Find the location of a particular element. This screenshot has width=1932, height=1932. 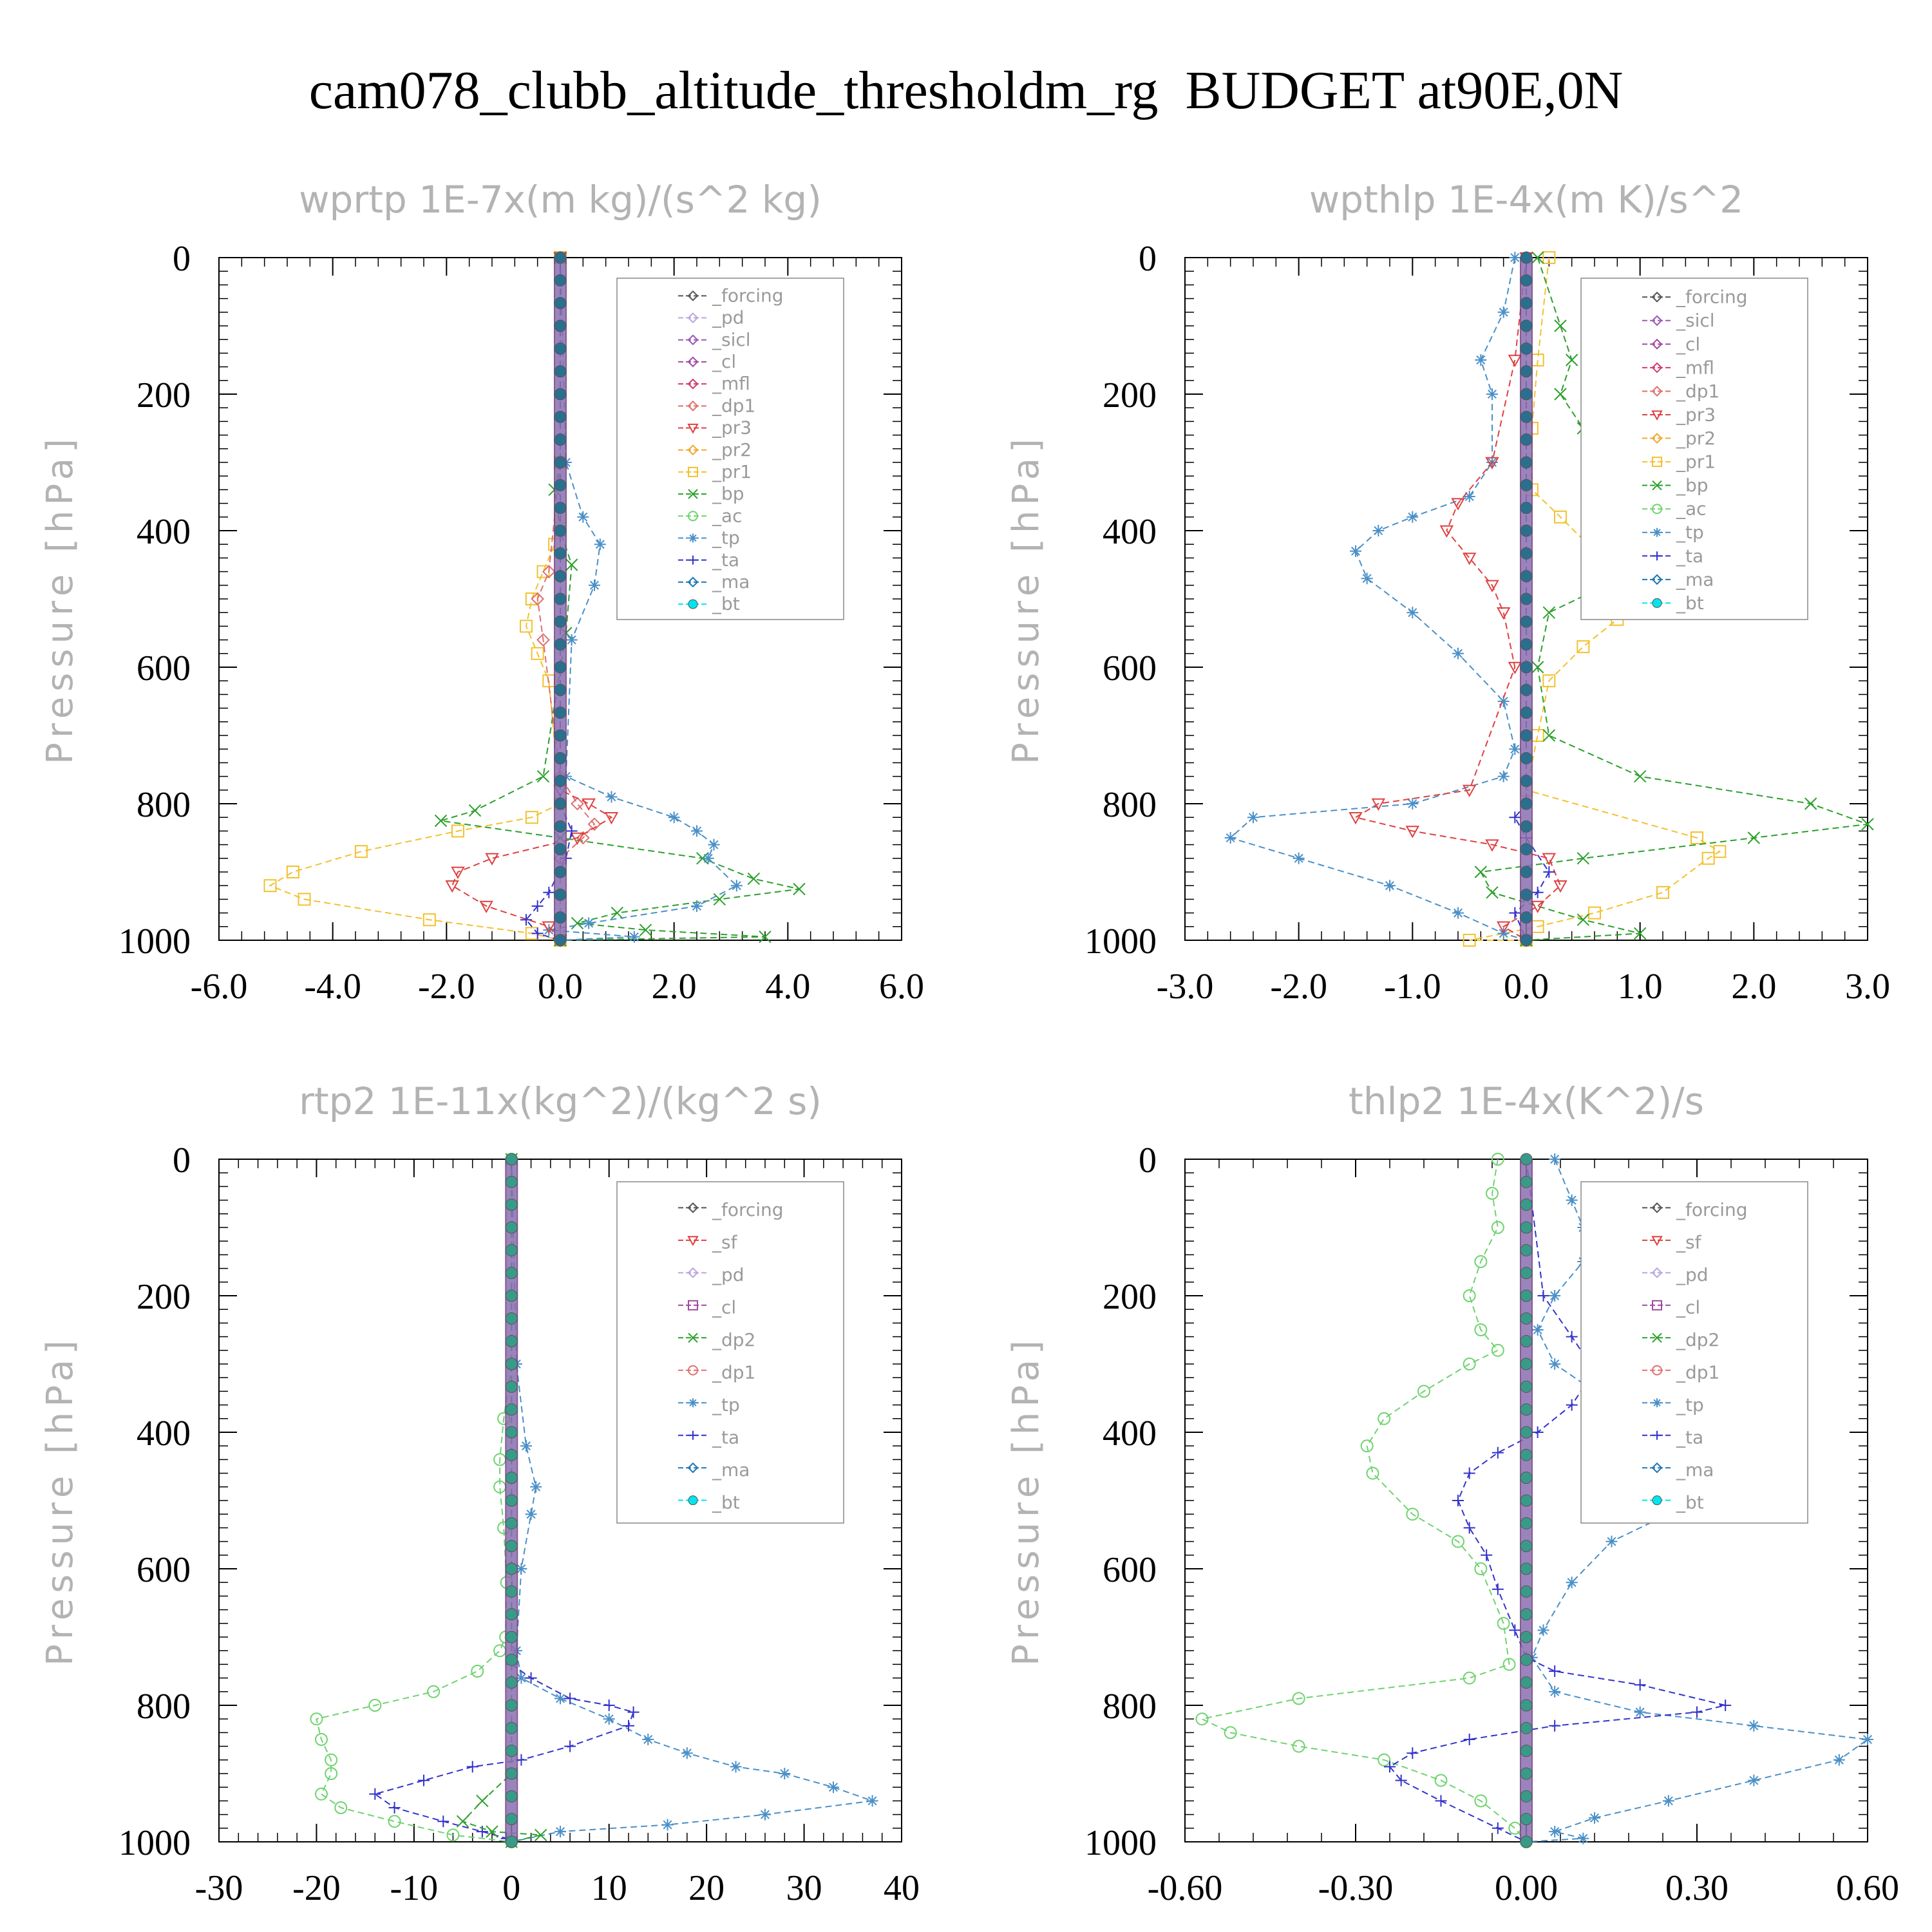

legend-label: _pr3 is located at coordinates (732, 428).